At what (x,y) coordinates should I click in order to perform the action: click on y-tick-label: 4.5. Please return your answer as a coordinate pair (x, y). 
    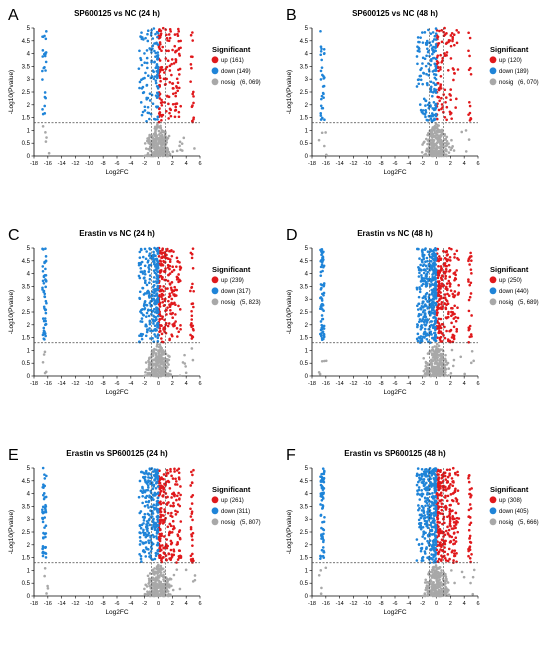
    Looking at the image, I should click on (304, 482).